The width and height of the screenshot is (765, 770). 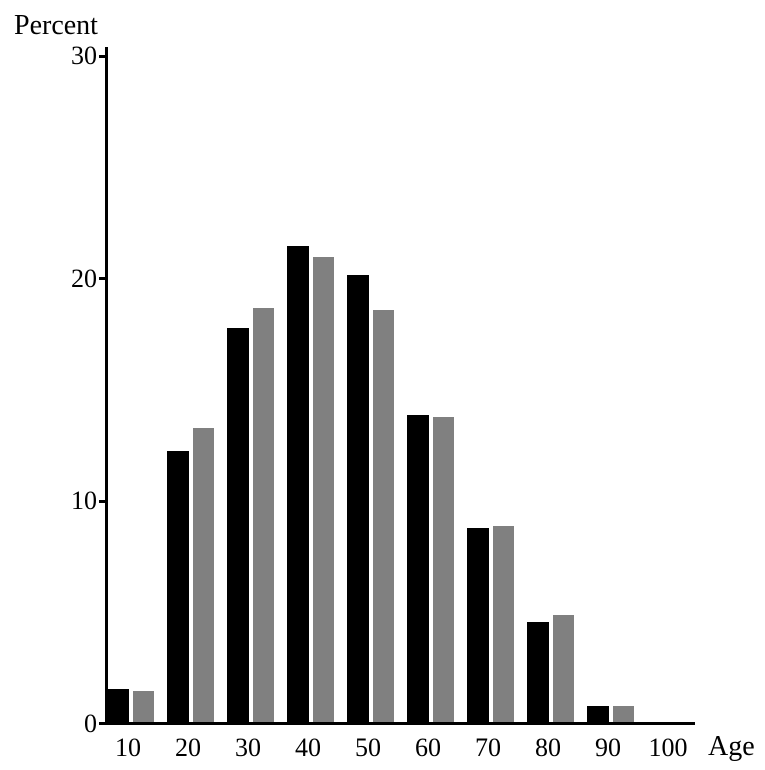 What do you see at coordinates (428, 747) in the screenshot?
I see `x-tick-label-60: 60` at bounding box center [428, 747].